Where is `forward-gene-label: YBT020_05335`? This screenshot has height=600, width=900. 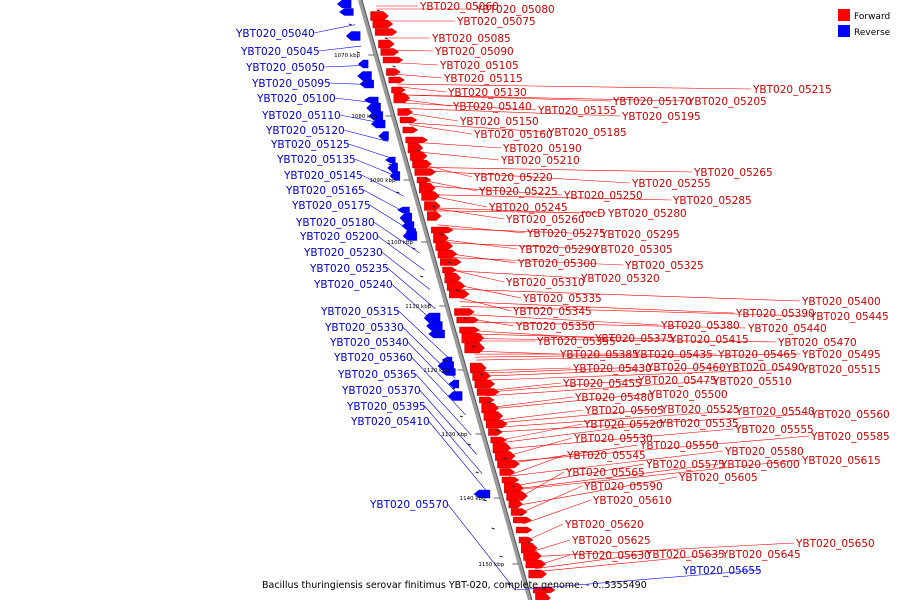 forward-gene-label: YBT020_05335 is located at coordinates (562, 299).